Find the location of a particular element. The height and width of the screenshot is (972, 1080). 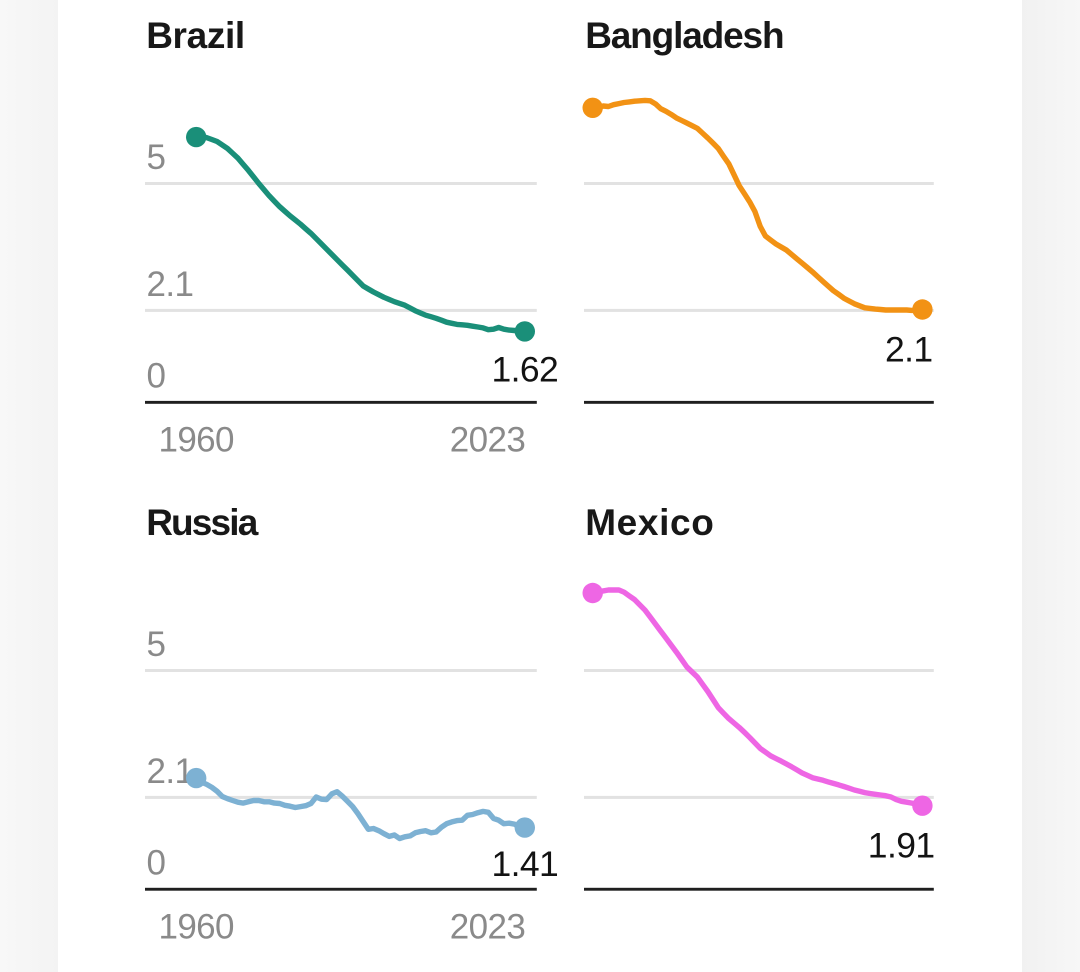

svg-text: Mexico is located at coordinates (649, 522).